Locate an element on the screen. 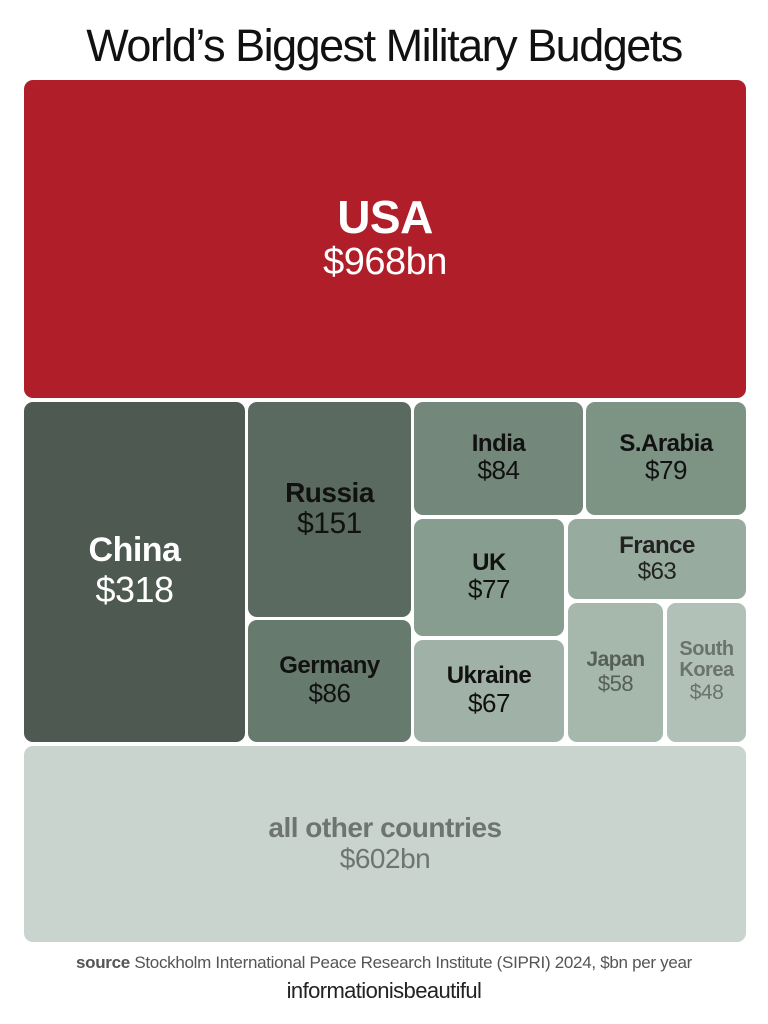 The image size is (768, 1024). tile-value-label: $67 is located at coordinates (489, 702).